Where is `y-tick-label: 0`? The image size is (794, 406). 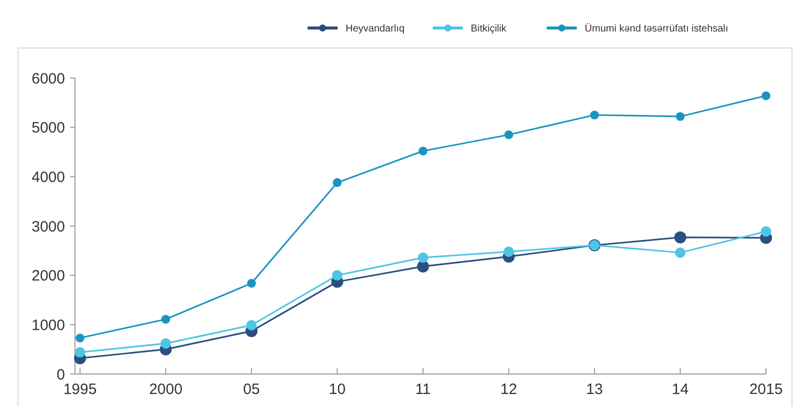
y-tick-label: 0 is located at coordinates (60, 375).